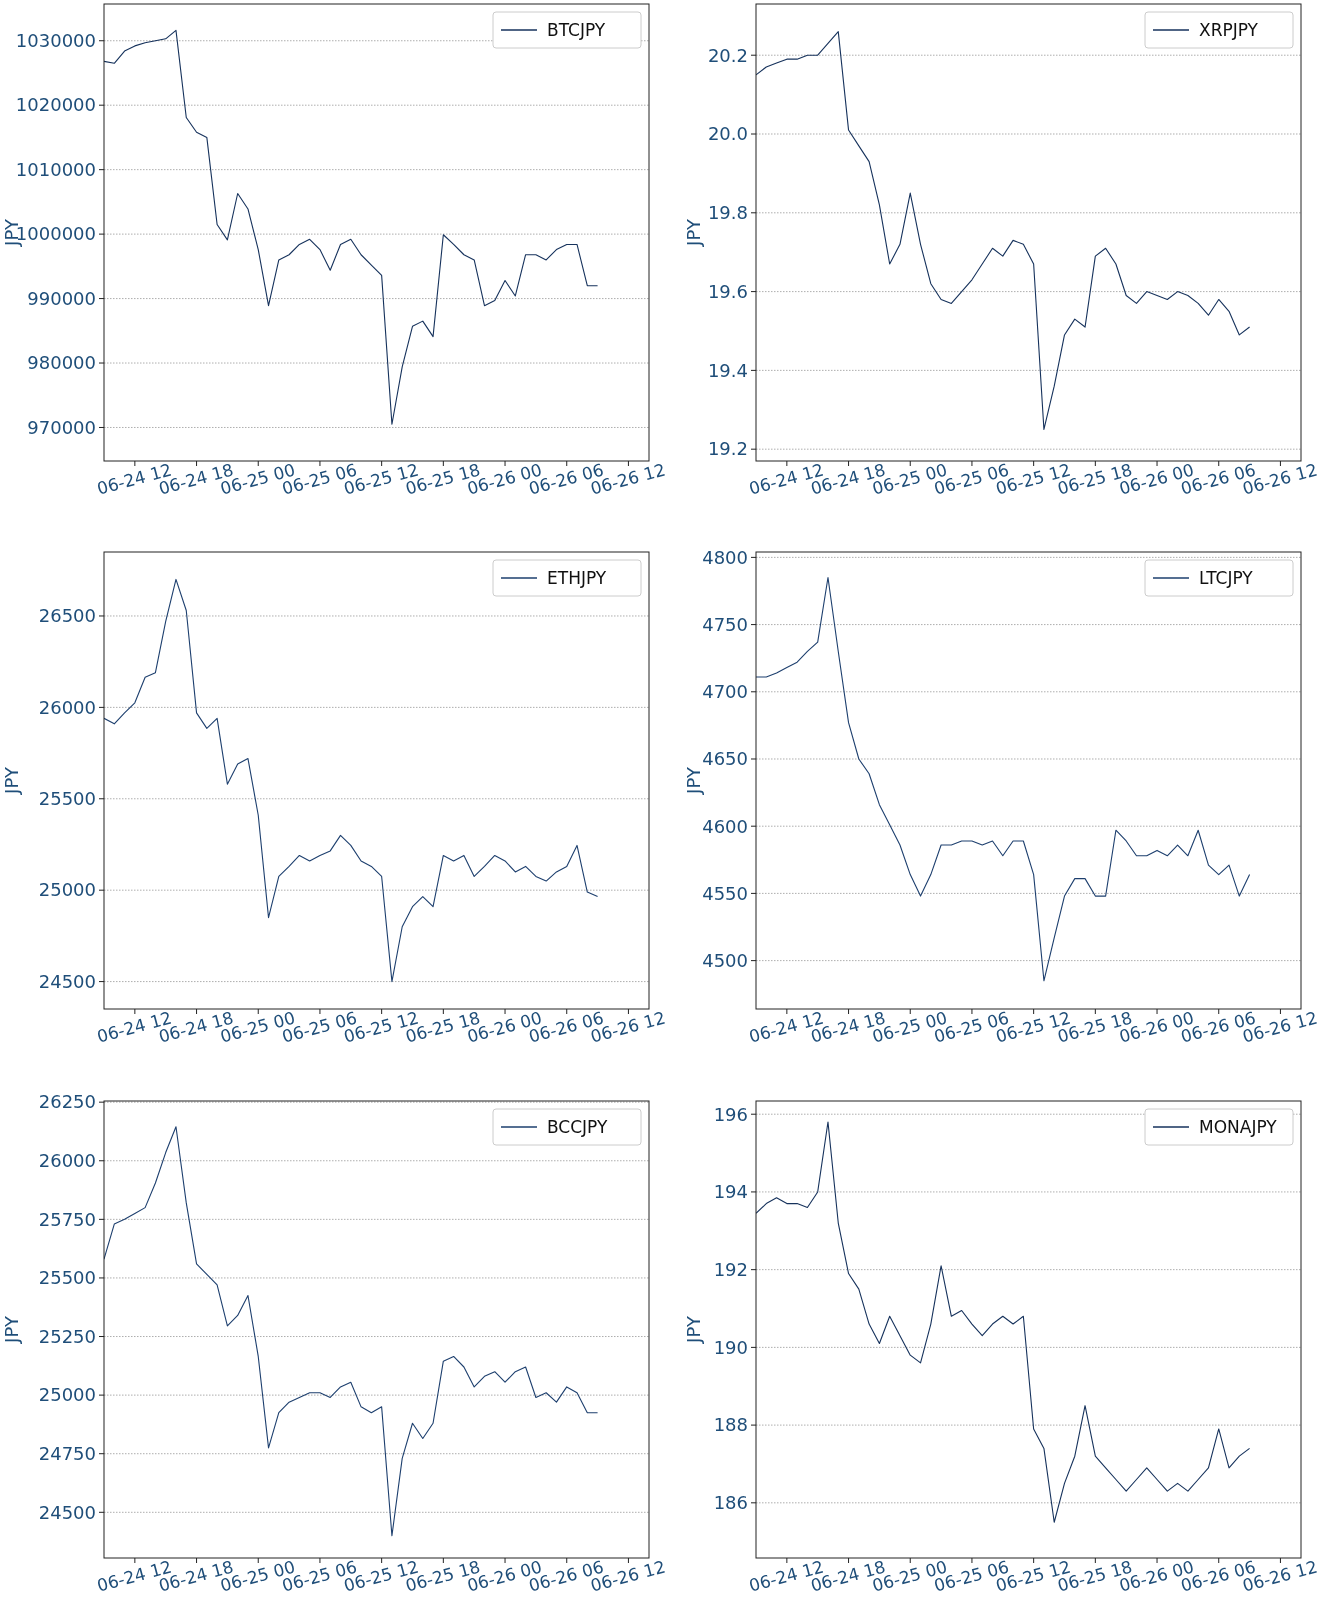  I want to click on y-tick-label: 20.2, so click(727, 55).